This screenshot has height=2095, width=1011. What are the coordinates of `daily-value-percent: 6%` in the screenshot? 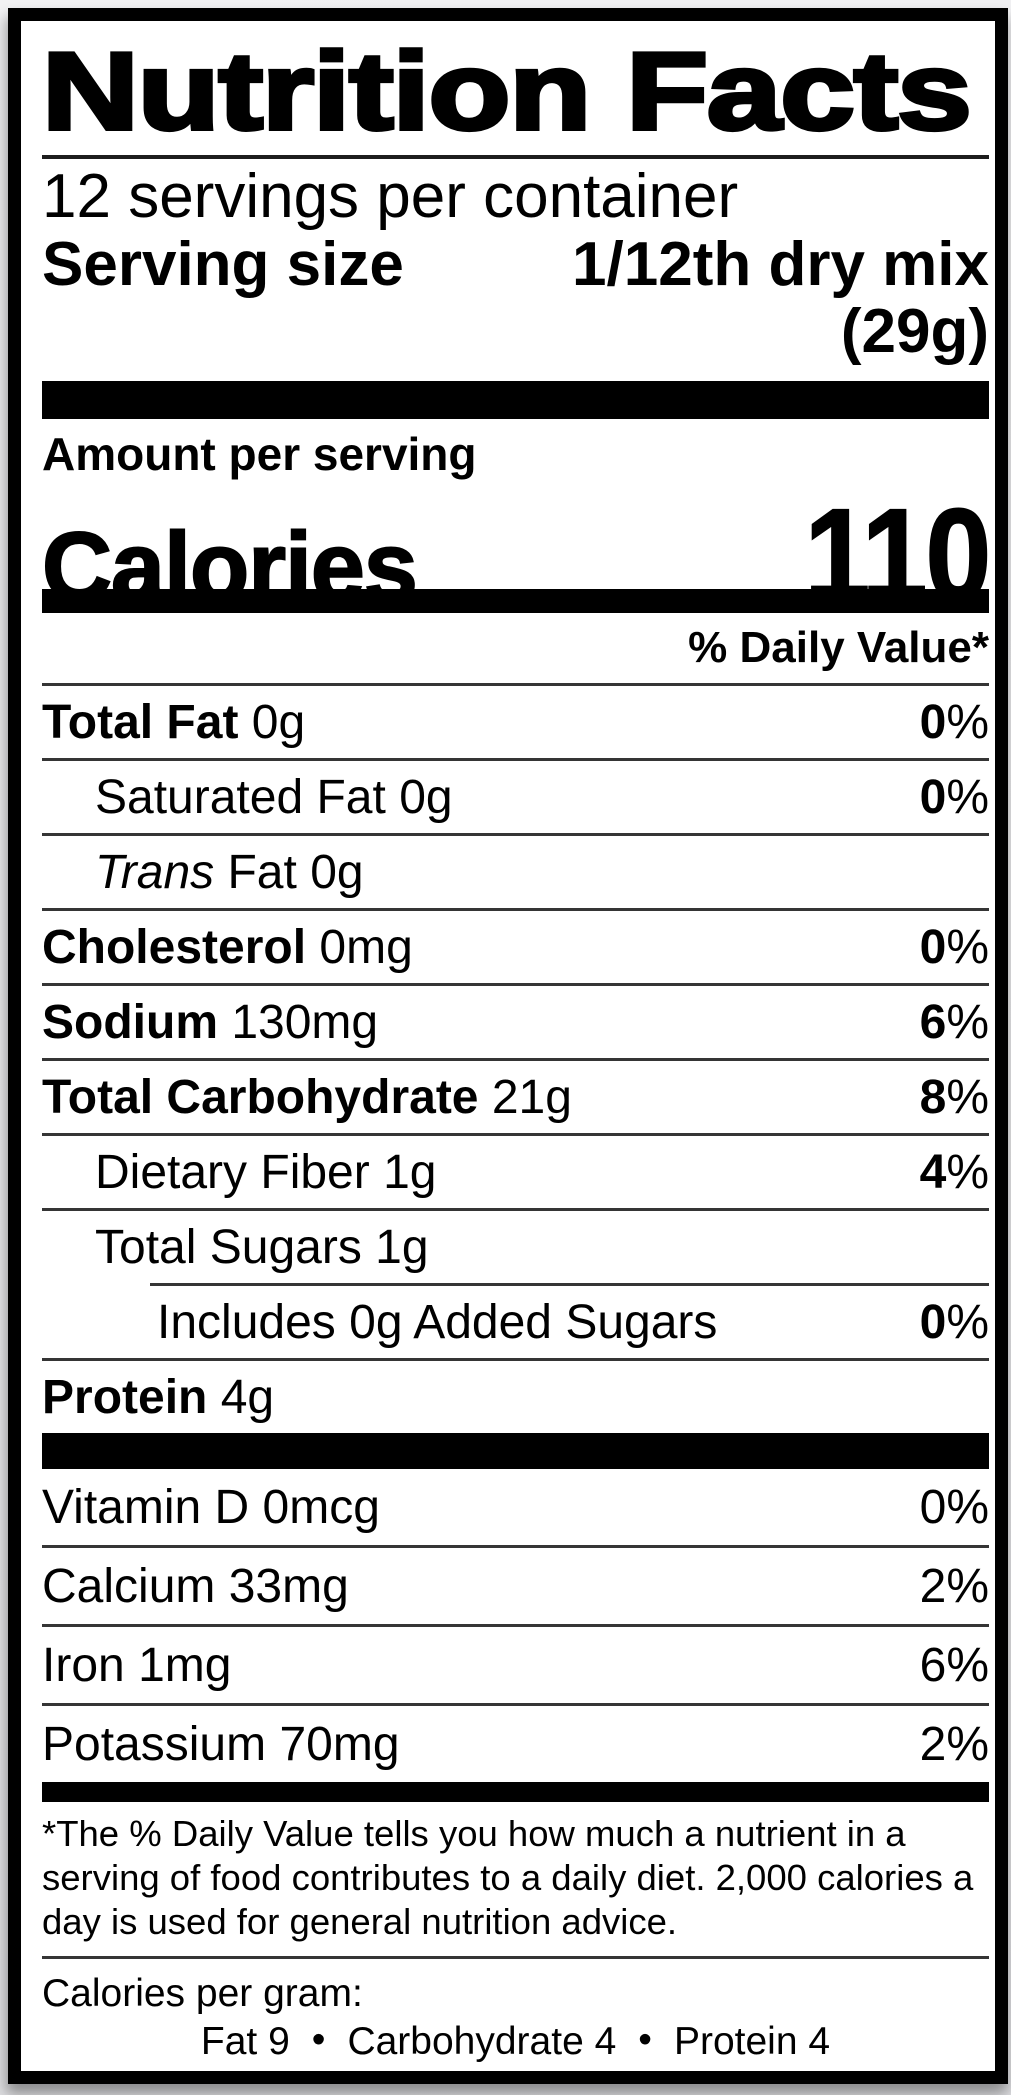 It's located at (954, 1665).